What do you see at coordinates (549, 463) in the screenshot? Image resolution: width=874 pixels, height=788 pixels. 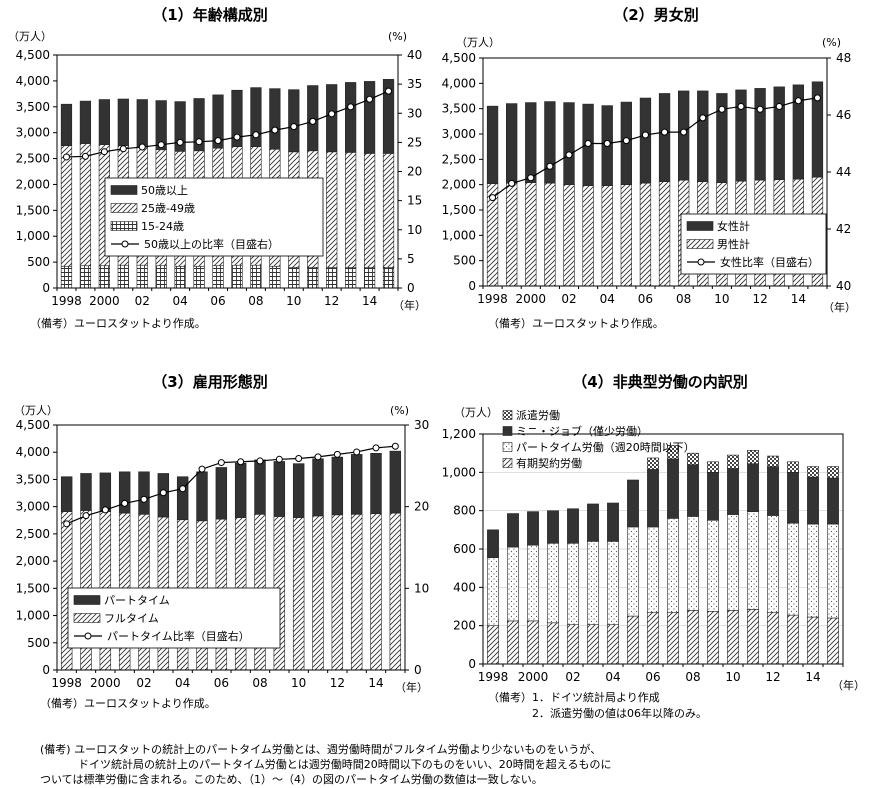 I see `legend-label: 有期契約労働` at bounding box center [549, 463].